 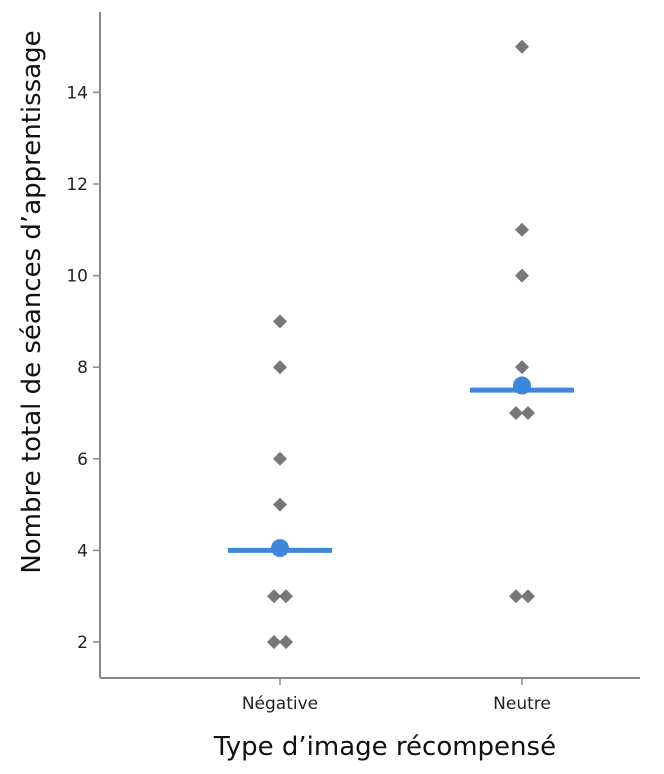 What do you see at coordinates (32, 301) in the screenshot?
I see `y-axis-title: Nombre total de séances d’apprentissage` at bounding box center [32, 301].